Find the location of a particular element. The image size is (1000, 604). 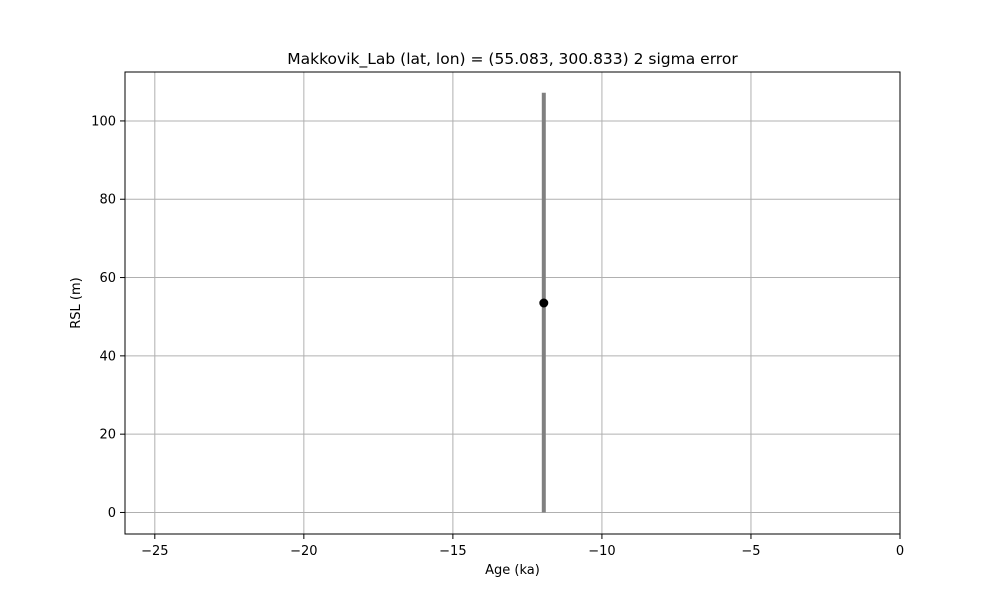

x-tick-label: −10 is located at coordinates (601, 551).